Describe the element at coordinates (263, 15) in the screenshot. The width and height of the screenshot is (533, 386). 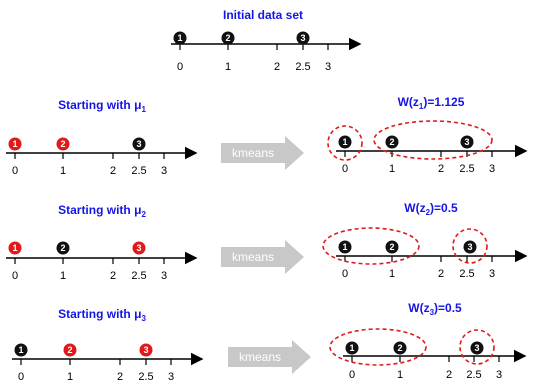
I see `initial-title: Initial data set` at that location.